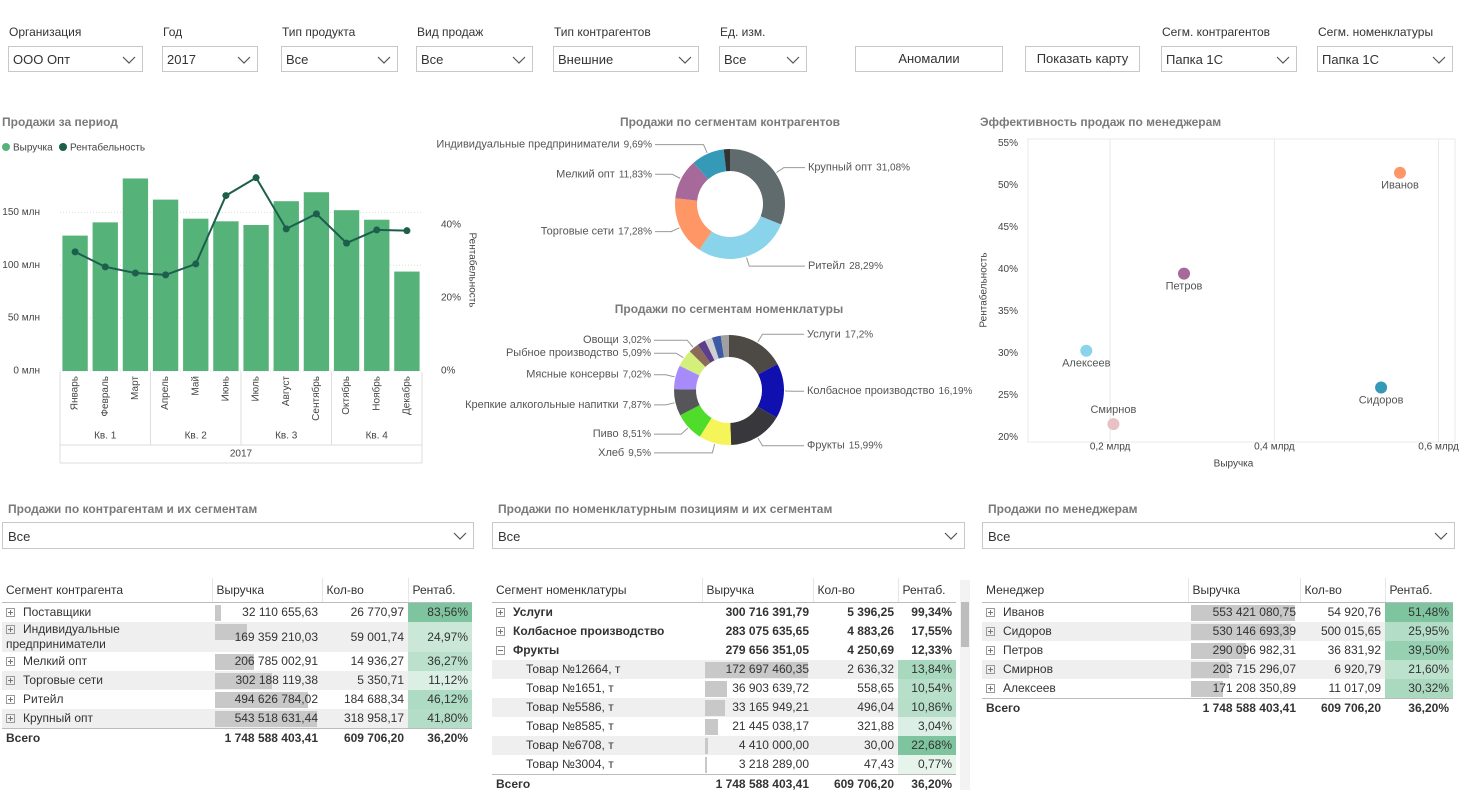 This screenshot has height=797, width=1462. I want to click on column-header: Сегмент номенклатуры, so click(597, 590).